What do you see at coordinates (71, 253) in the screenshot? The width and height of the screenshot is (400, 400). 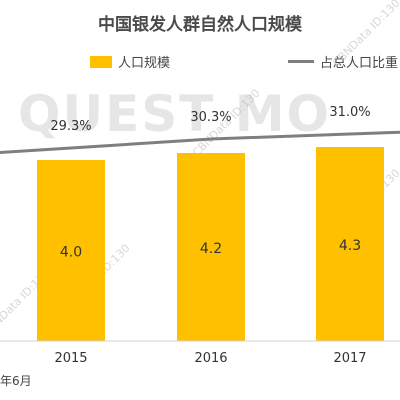 I see `bar-value-label: 4.0` at bounding box center [71, 253].